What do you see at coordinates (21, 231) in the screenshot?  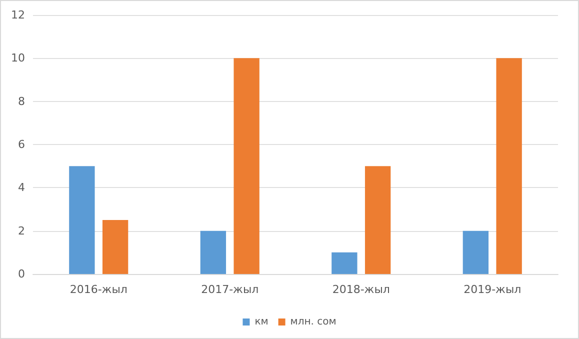 I see `y-tick-label: 2` at bounding box center [21, 231].